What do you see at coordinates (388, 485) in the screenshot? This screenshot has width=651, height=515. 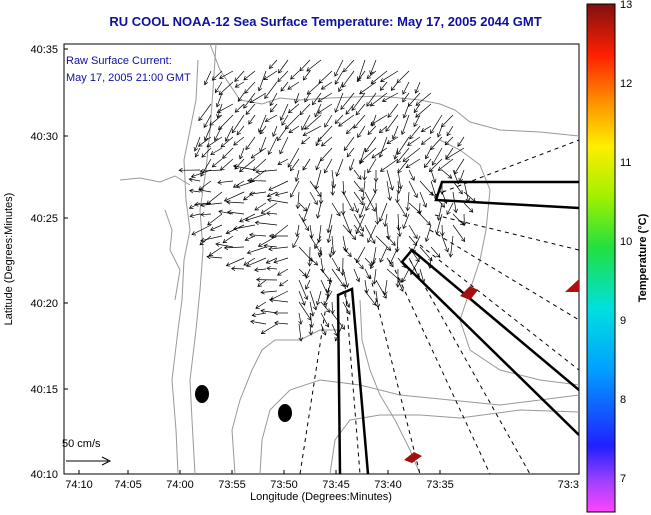 I see `x-tick-label: 73:40` at bounding box center [388, 485].